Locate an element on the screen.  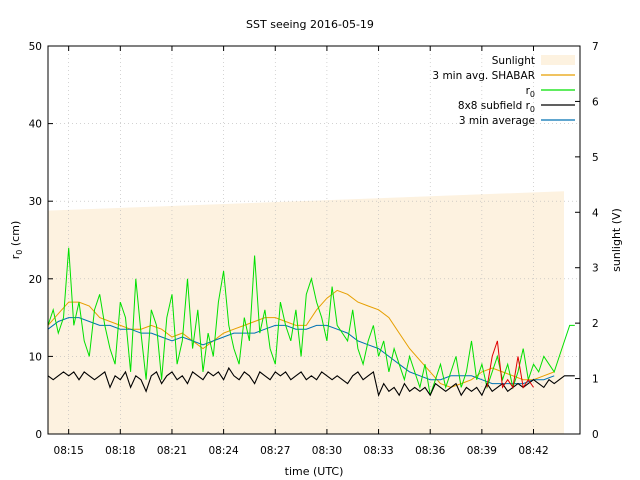
y2-tick-label: 4 is located at coordinates (595, 213).